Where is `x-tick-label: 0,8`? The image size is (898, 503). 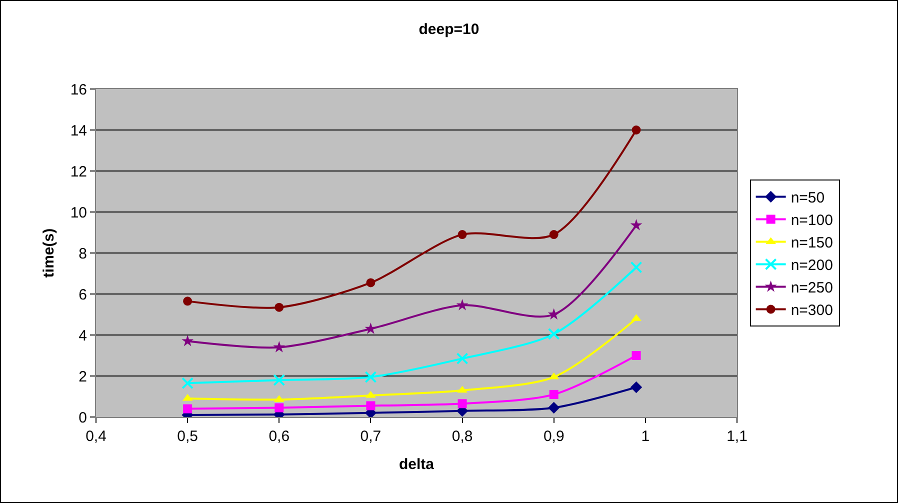
x-tick-label: 0,8 is located at coordinates (462, 436).